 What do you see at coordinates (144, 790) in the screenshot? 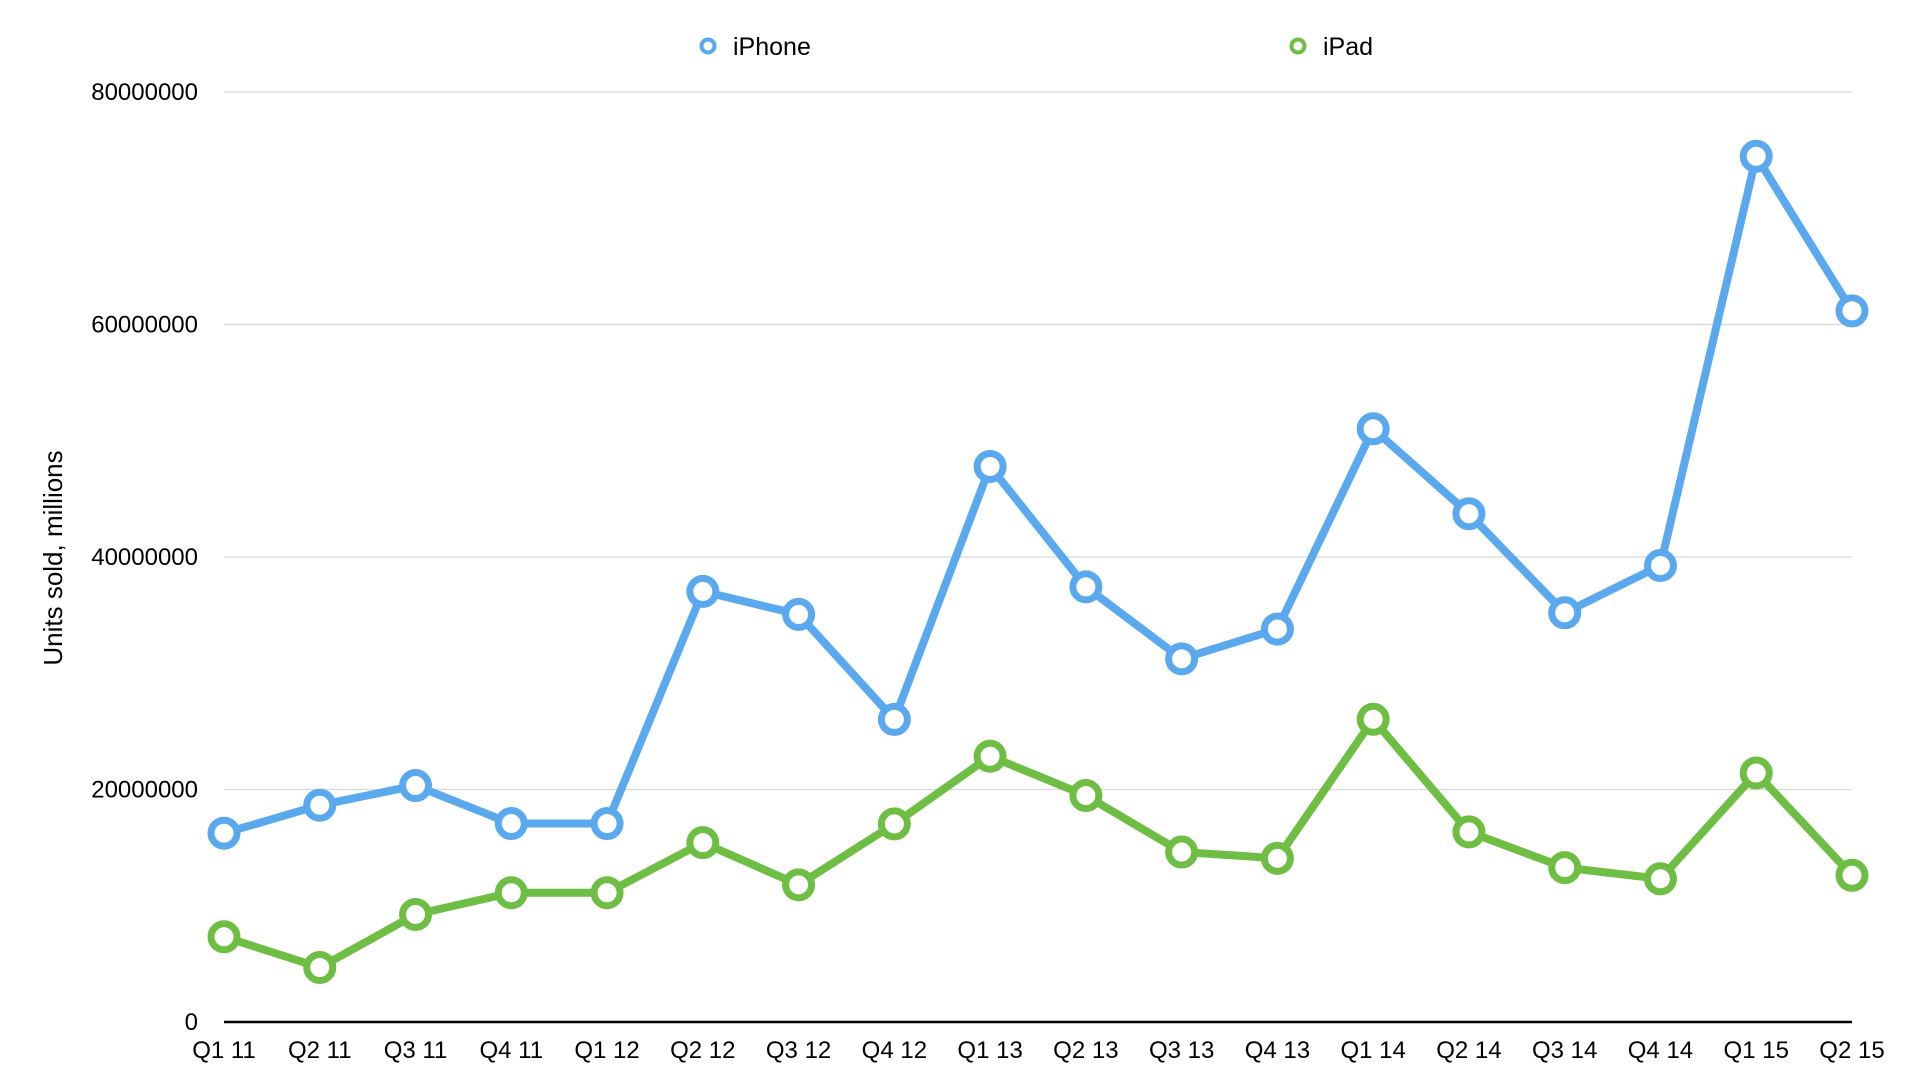
I see `y-tick-label: 20000000` at bounding box center [144, 790].